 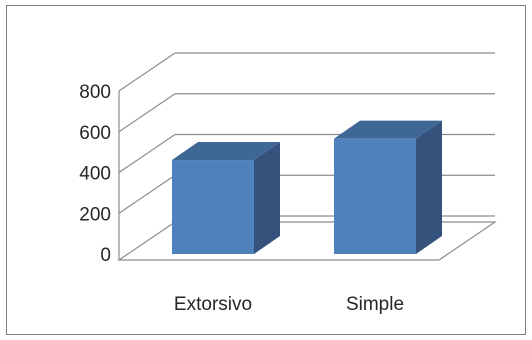 I want to click on bar-extorsivo, so click(x=226, y=198).